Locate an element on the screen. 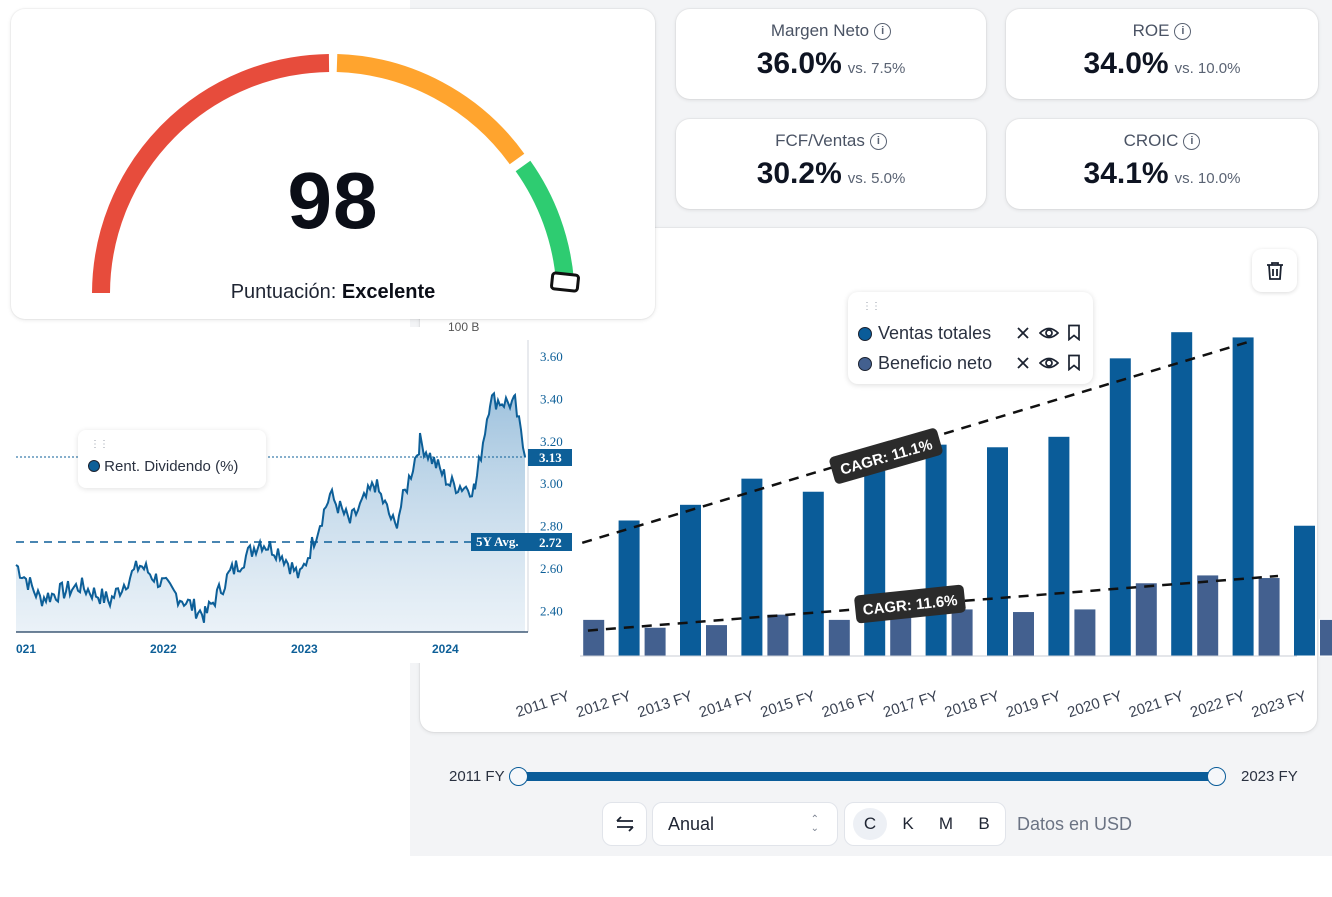  delete-chart-button is located at coordinates (1274, 270).